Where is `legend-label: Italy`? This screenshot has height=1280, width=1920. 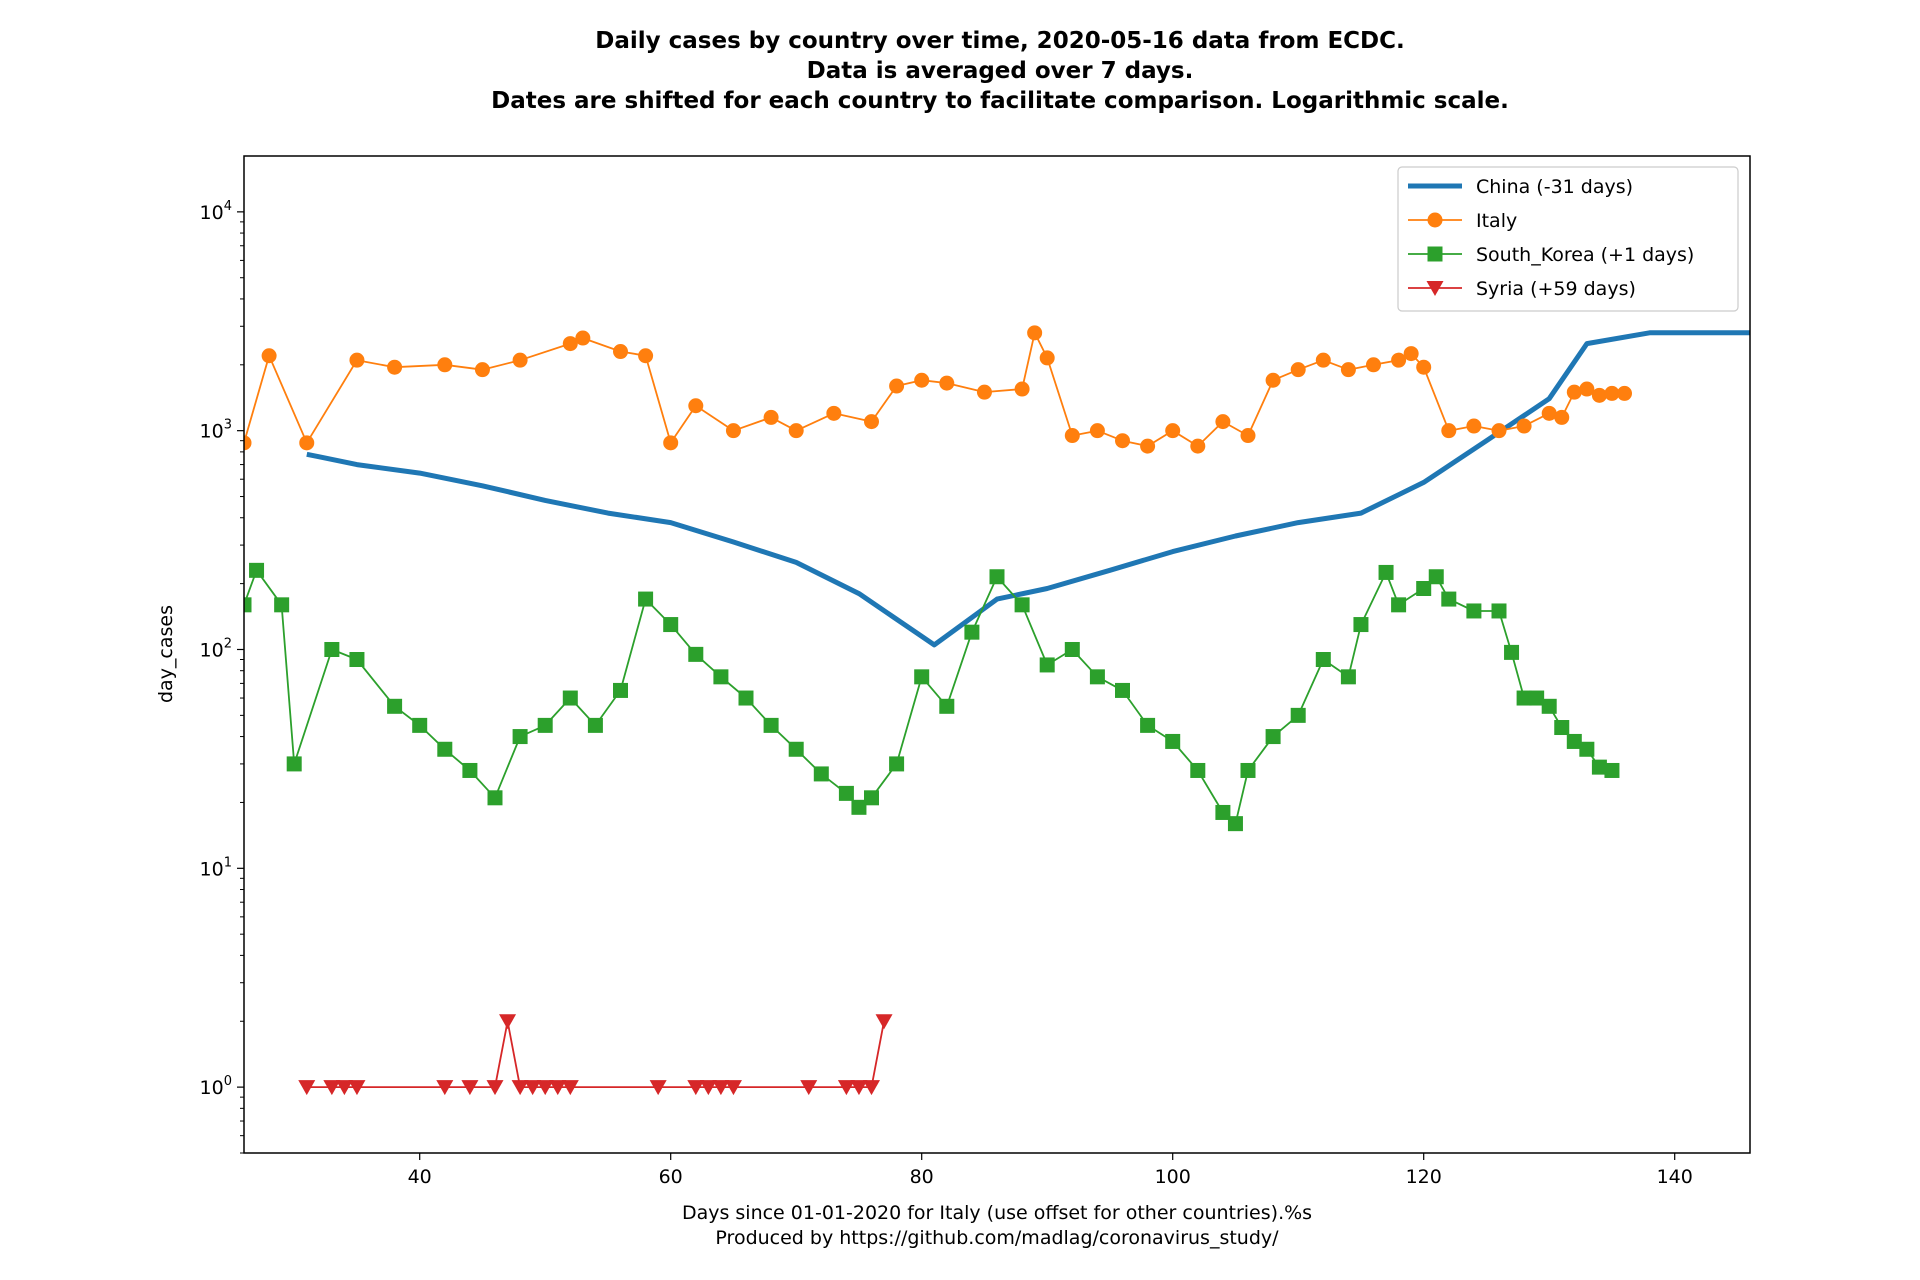
legend-label: Italy is located at coordinates (1496, 221).